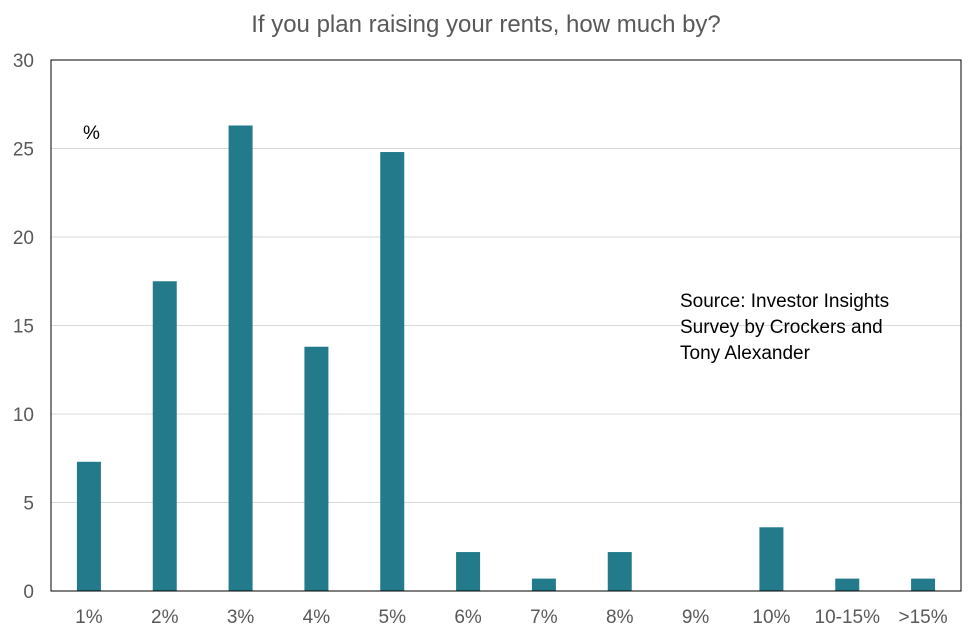 This screenshot has width=976, height=637. What do you see at coordinates (89, 617) in the screenshot?
I see `x-tick-label: 1%` at bounding box center [89, 617].